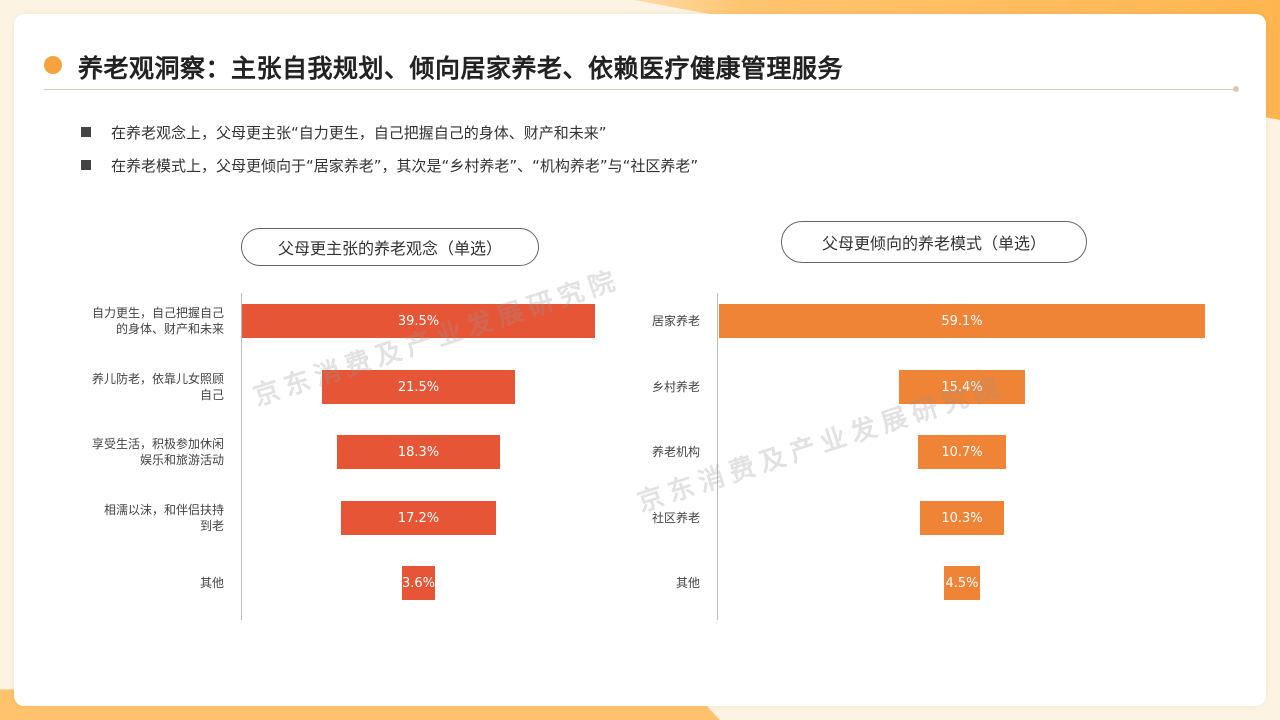 This screenshot has width=1280, height=720. Describe the element at coordinates (359, 133) in the screenshot. I see `bullet-text: 在养老观念上，父母更主张“自力更生，自己把握自己的身体、财产和未来”` at that location.